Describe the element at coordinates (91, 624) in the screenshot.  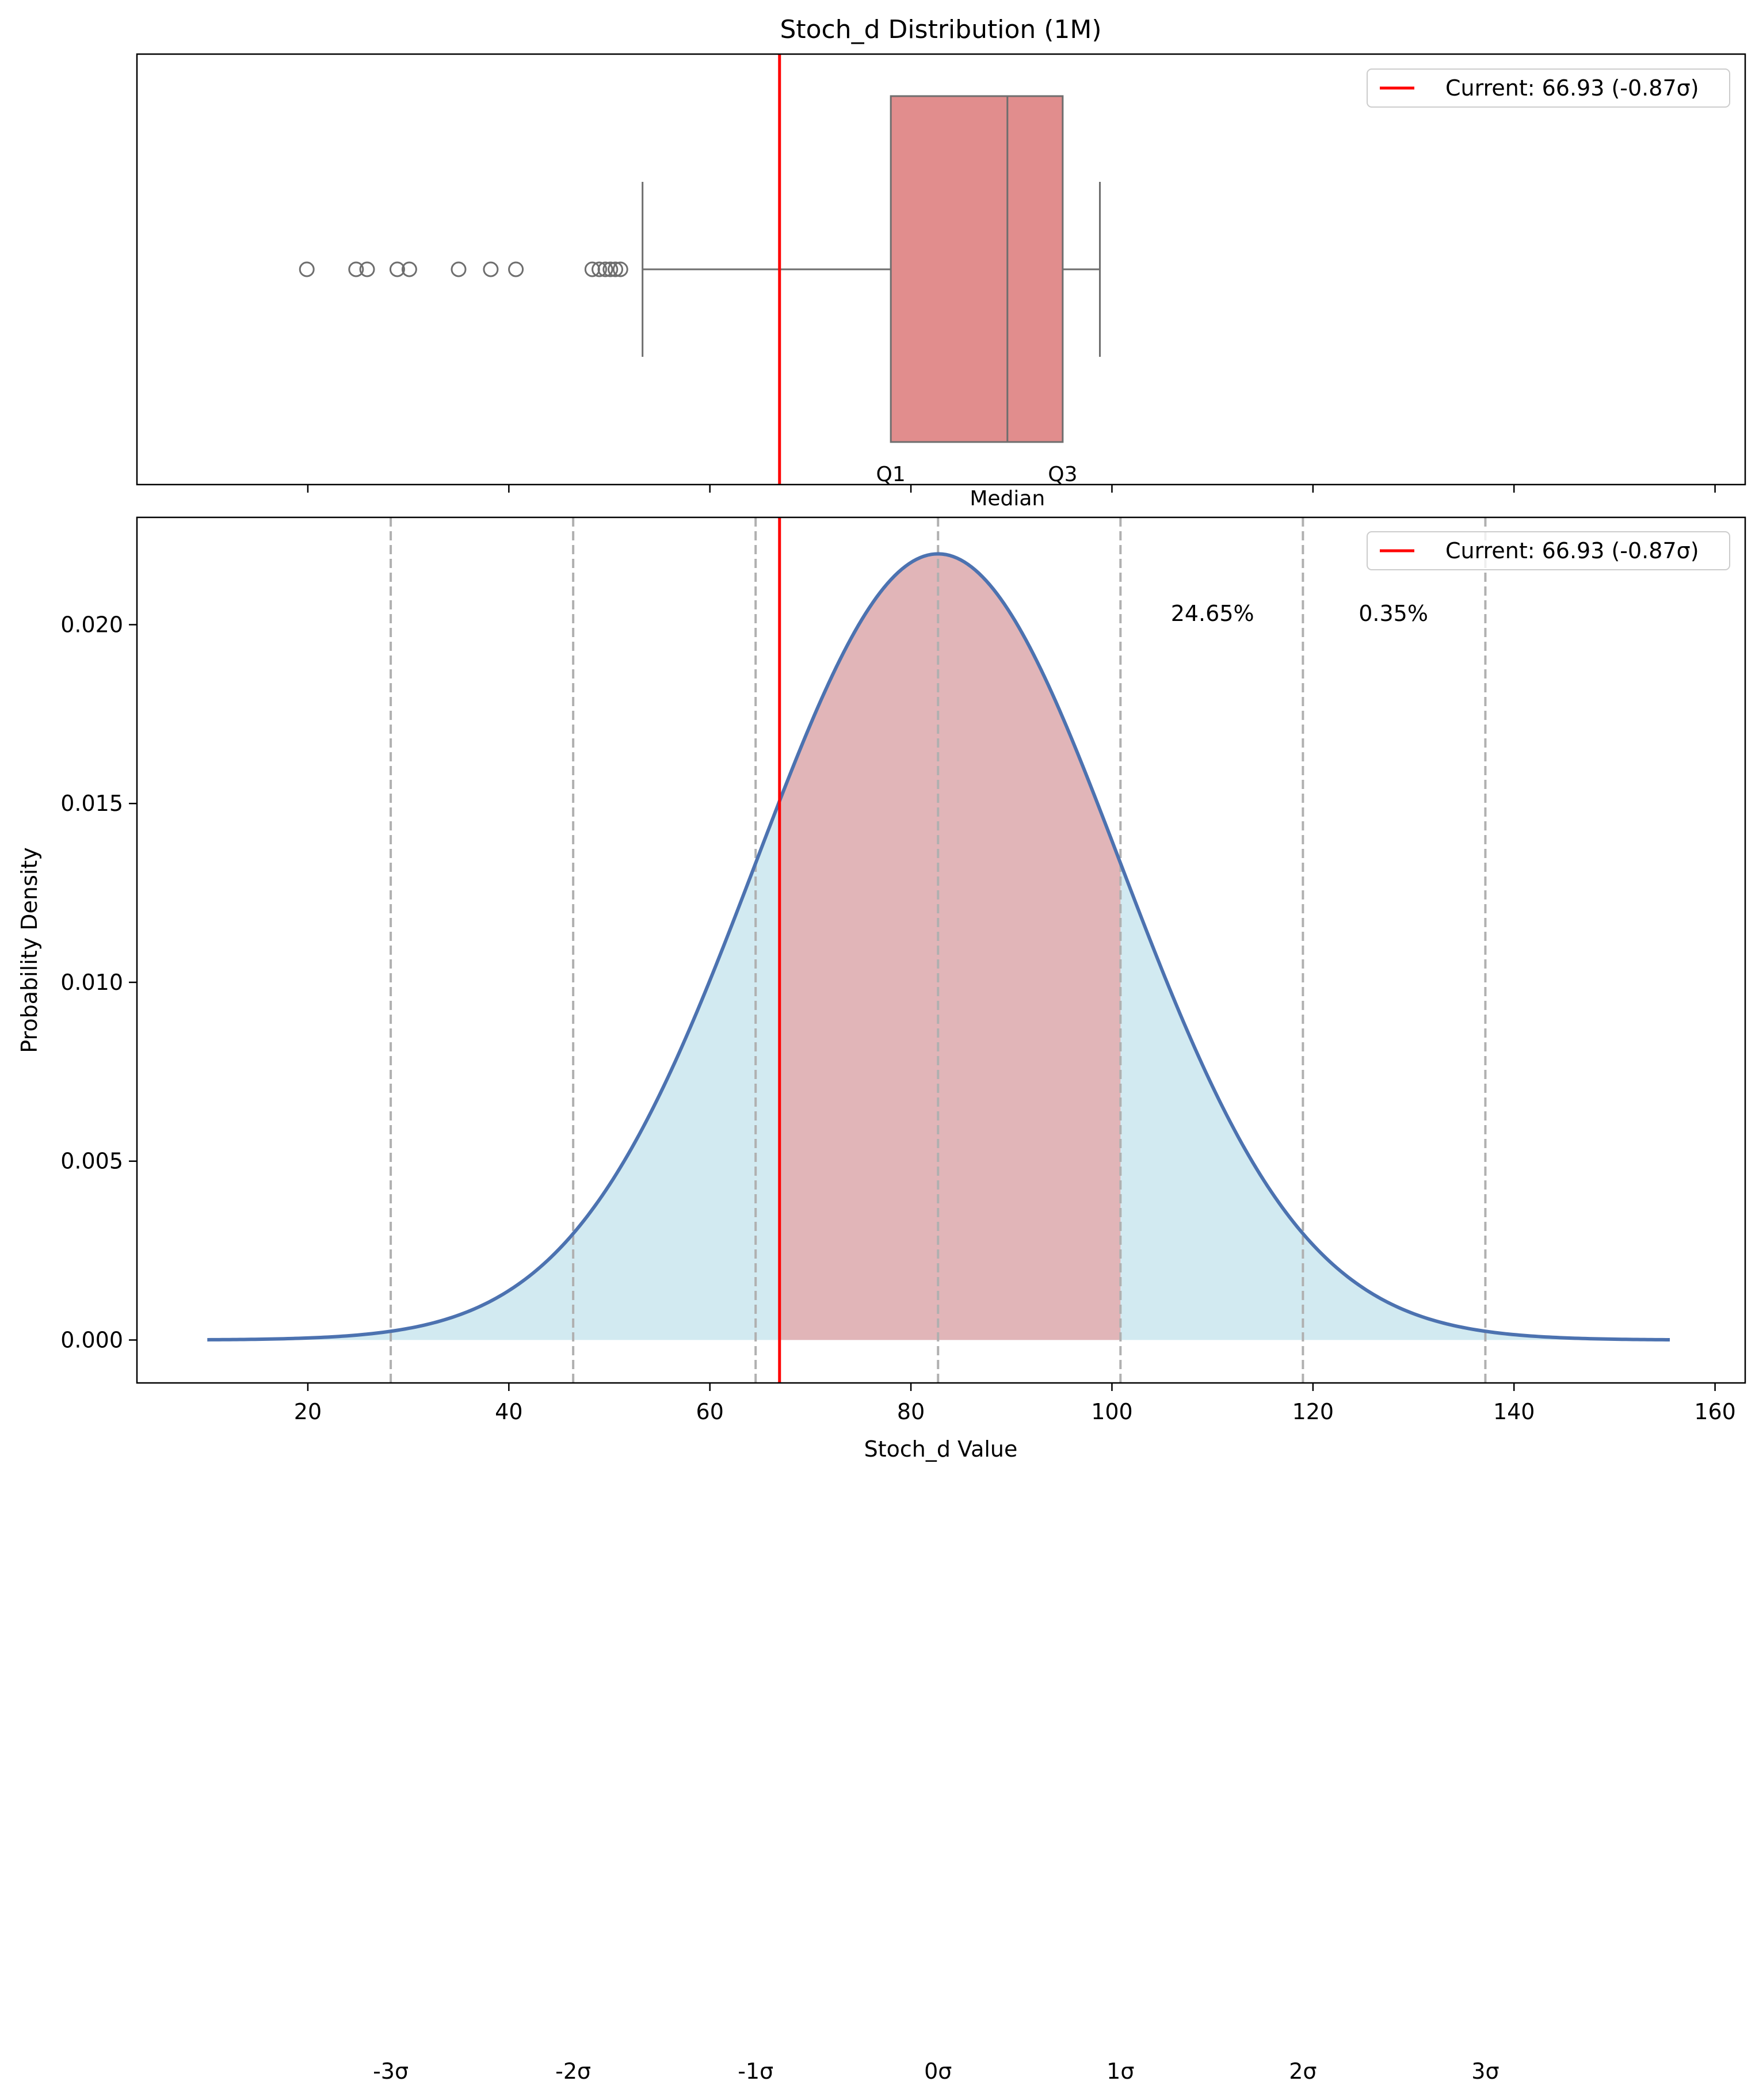
I see `y-tick-label: 0.020` at that location.